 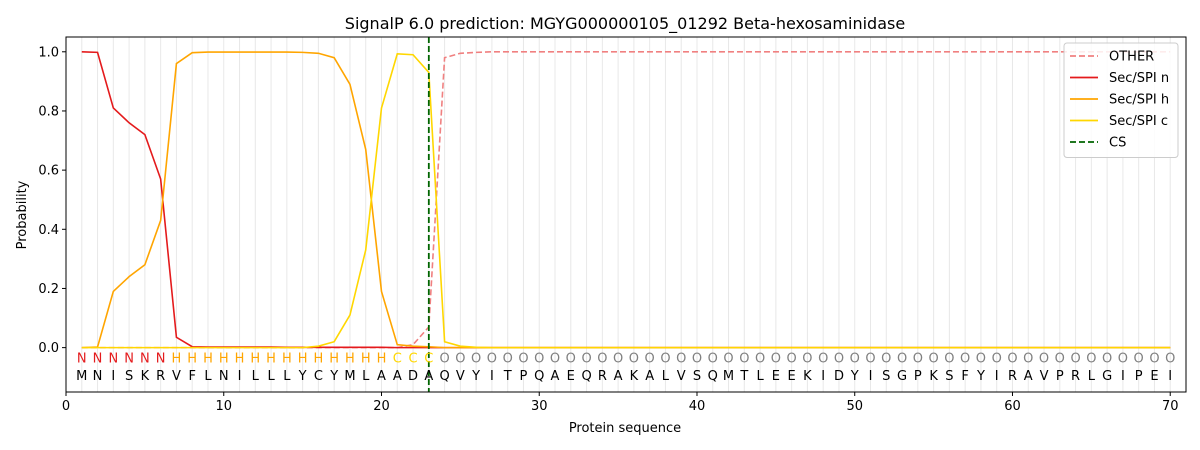 What do you see at coordinates (854, 406) in the screenshot?
I see `x-tick-label: 50` at bounding box center [854, 406].